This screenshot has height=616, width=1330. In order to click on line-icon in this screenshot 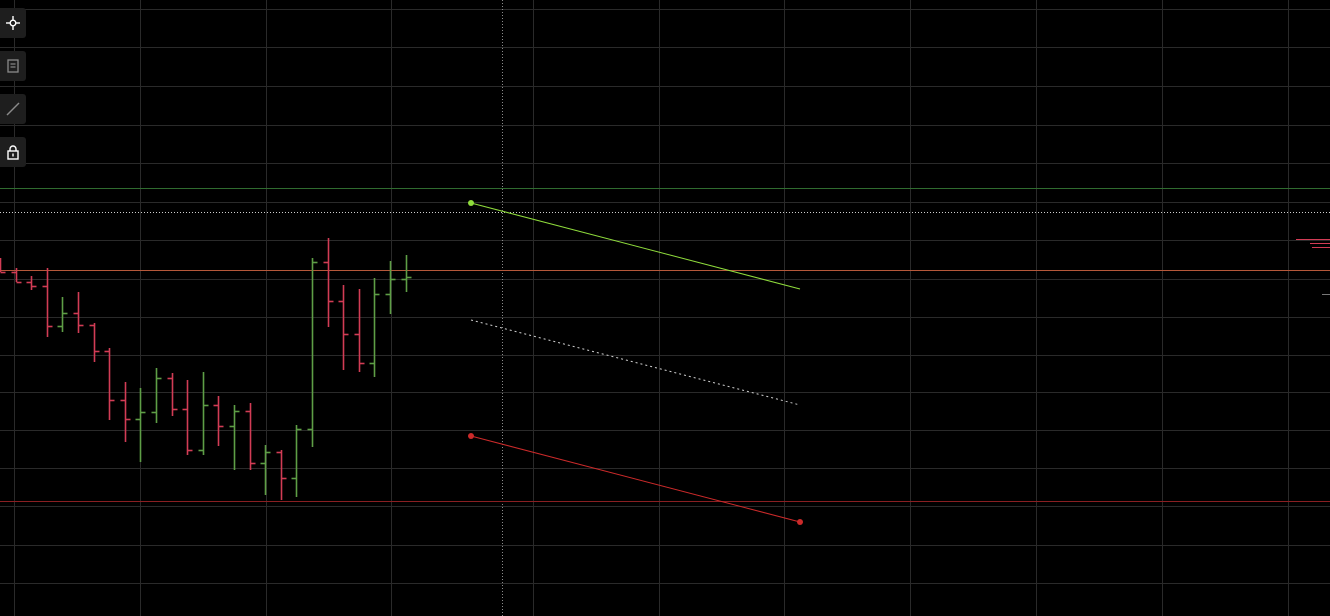, I will do `click(13, 109)`.